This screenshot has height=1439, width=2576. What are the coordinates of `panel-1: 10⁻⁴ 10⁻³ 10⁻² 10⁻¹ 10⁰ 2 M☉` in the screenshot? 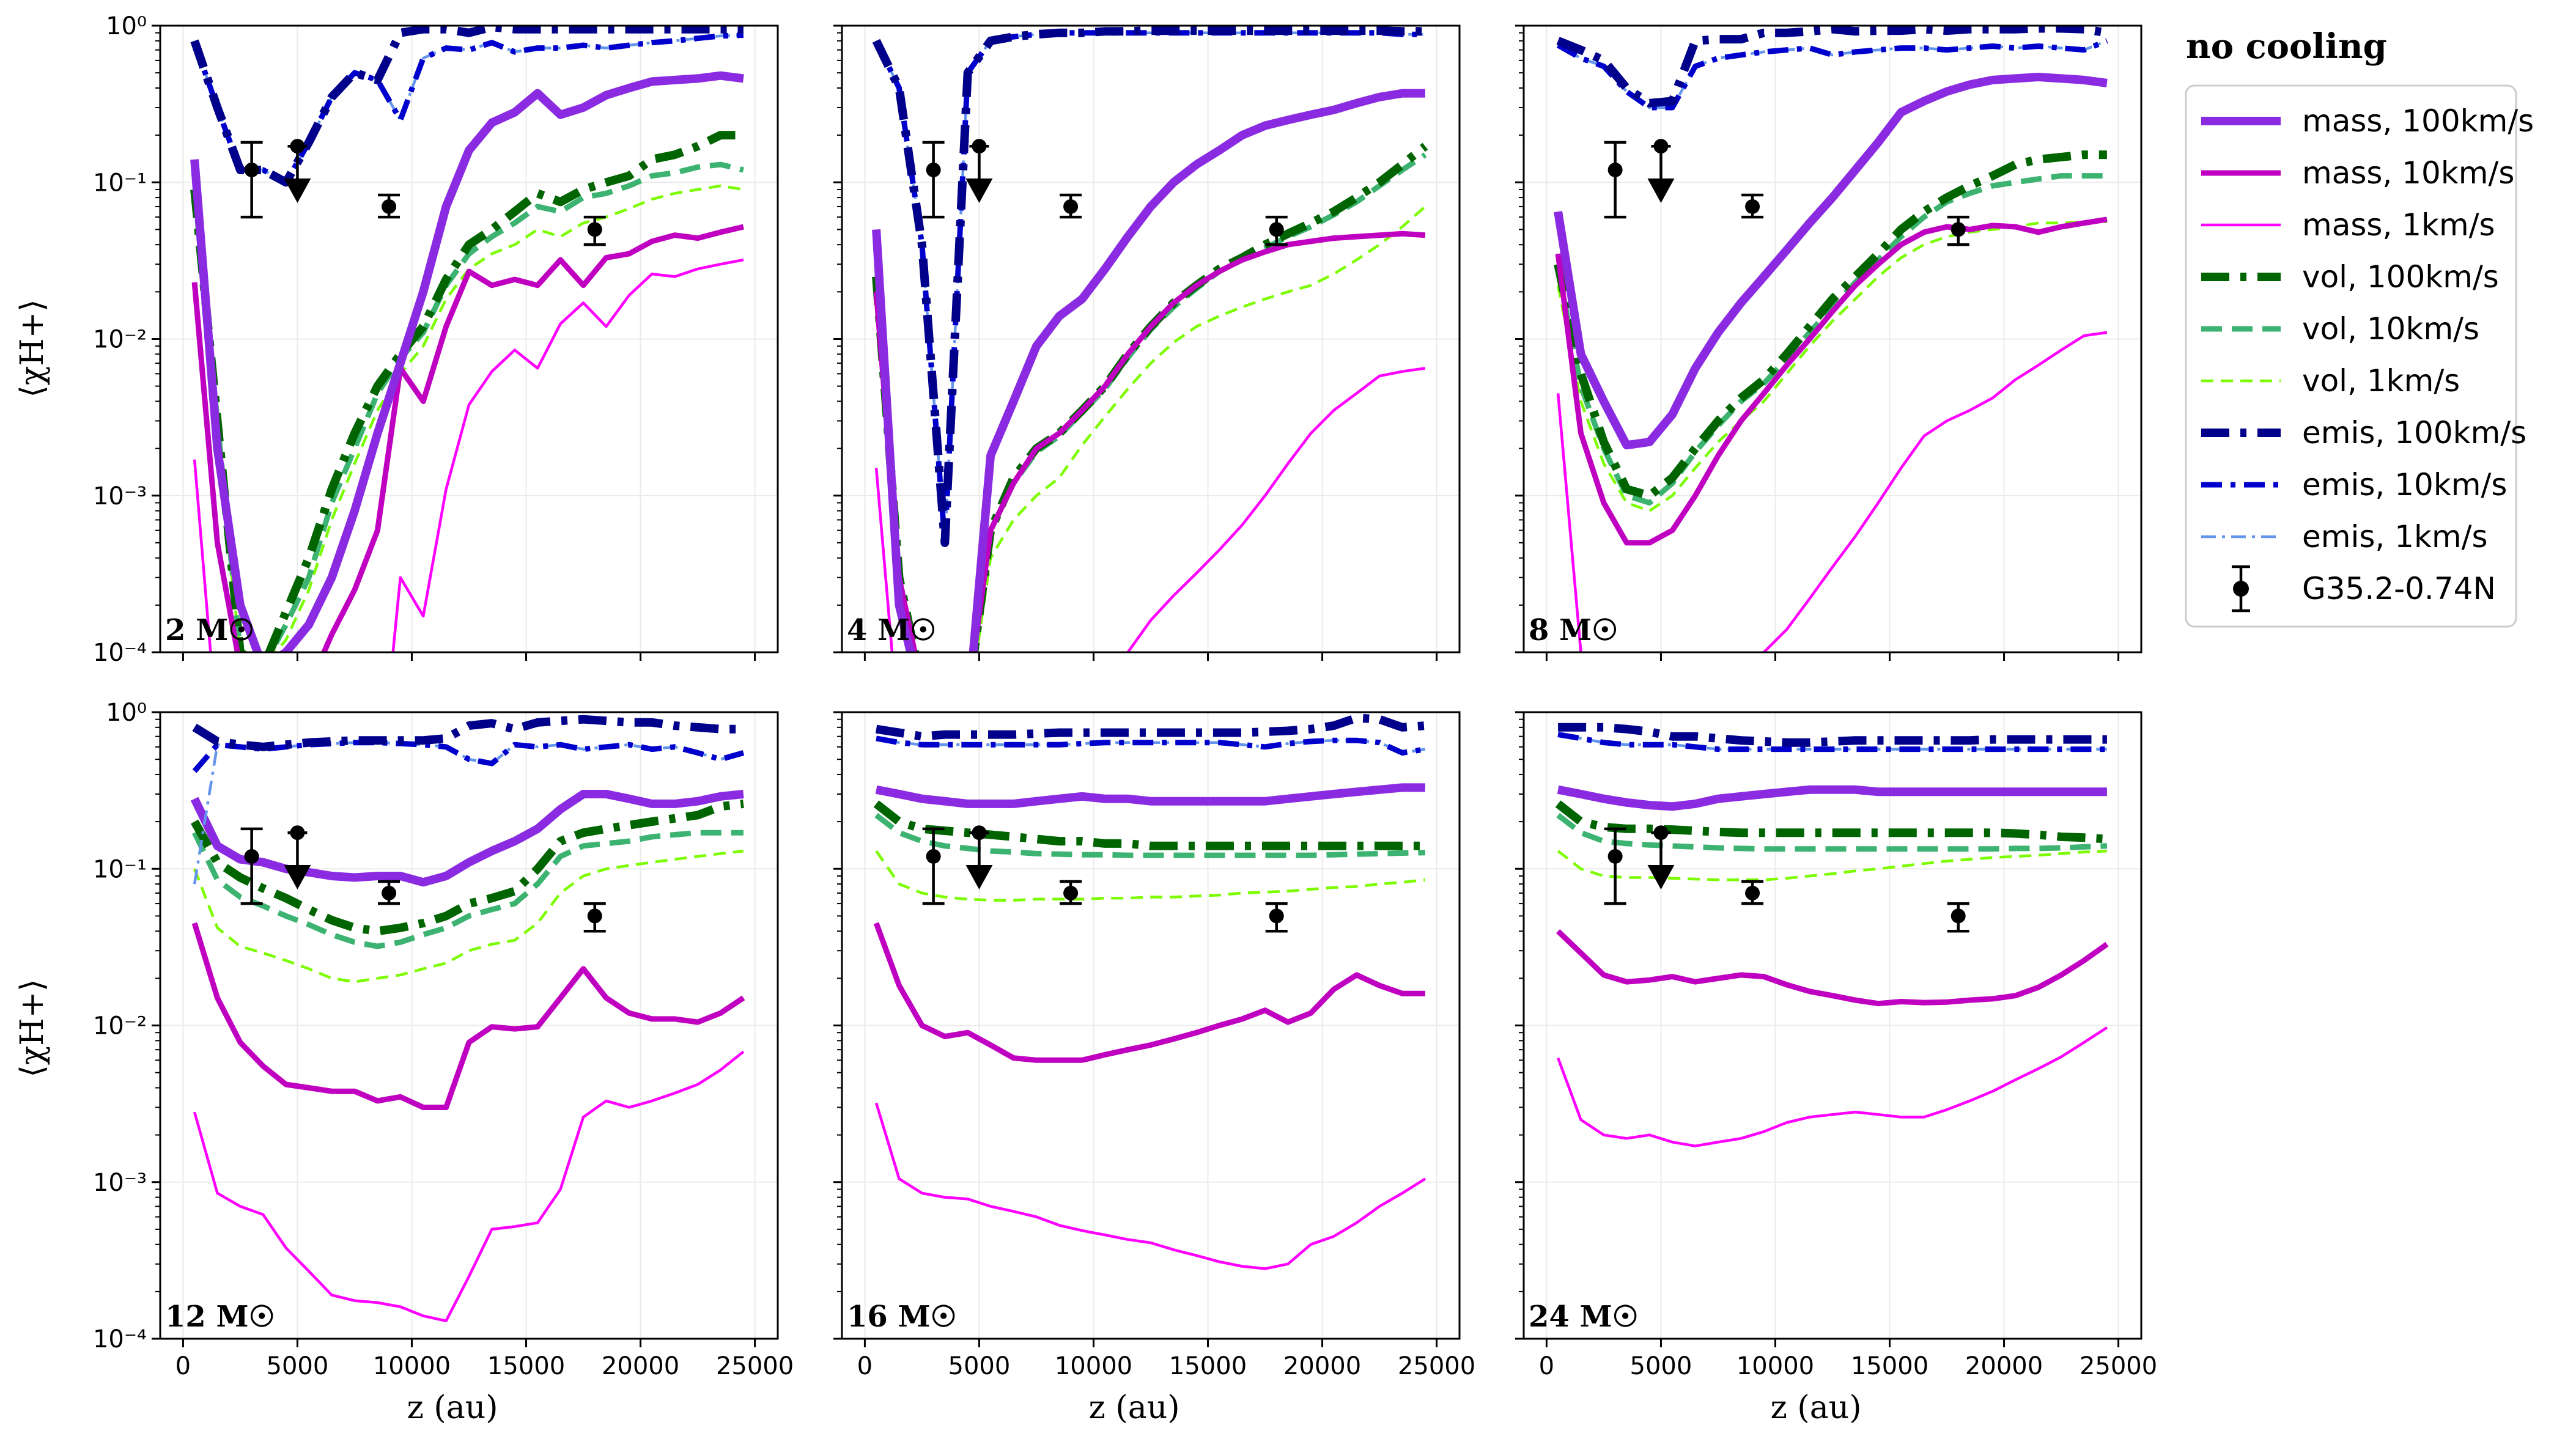 It's located at (436, 339).